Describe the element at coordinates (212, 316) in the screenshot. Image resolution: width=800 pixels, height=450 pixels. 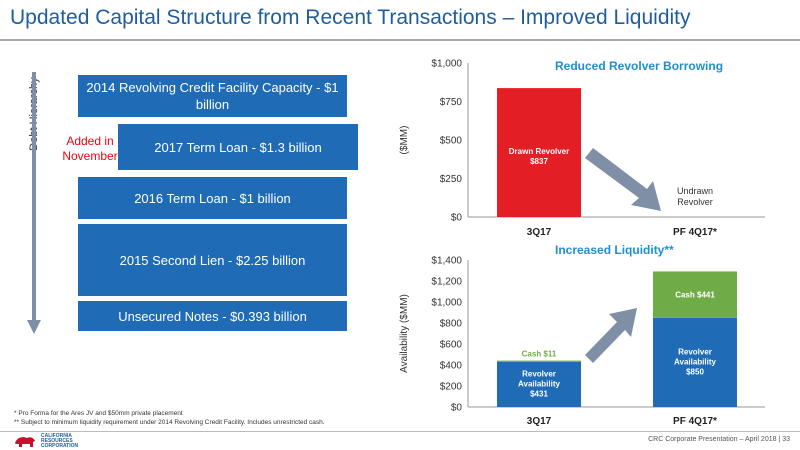
I see `debt-box-unsecured-notes: Unsecured Notes - $0.393 billion` at that location.